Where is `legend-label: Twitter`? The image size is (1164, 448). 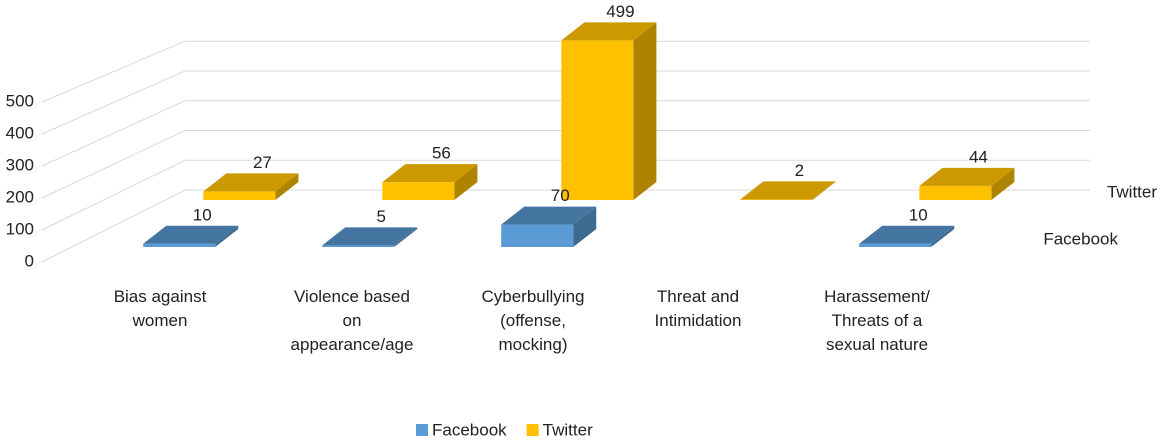
legend-label: Twitter is located at coordinates (568, 429).